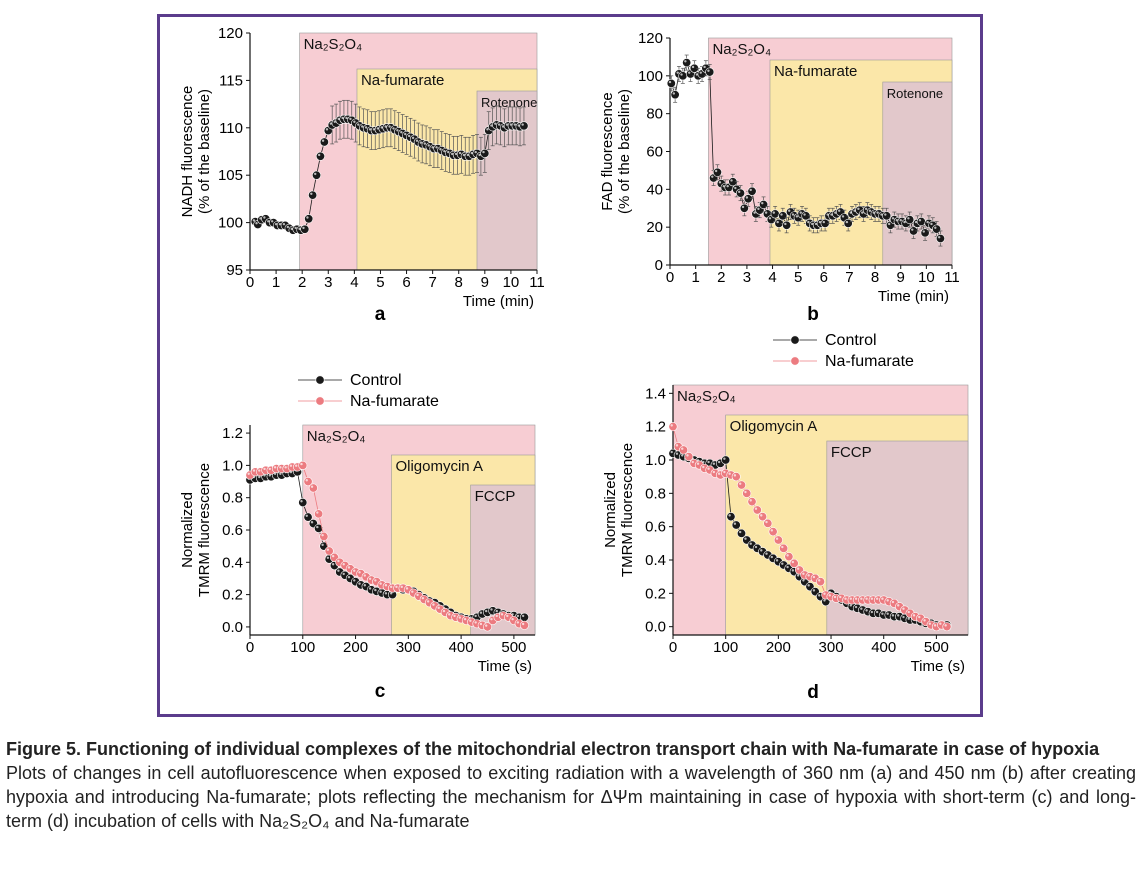 The image size is (1142, 877). Describe the element at coordinates (187, 530) in the screenshot. I see `y-axis-title-c-line1: Normalized` at that location.